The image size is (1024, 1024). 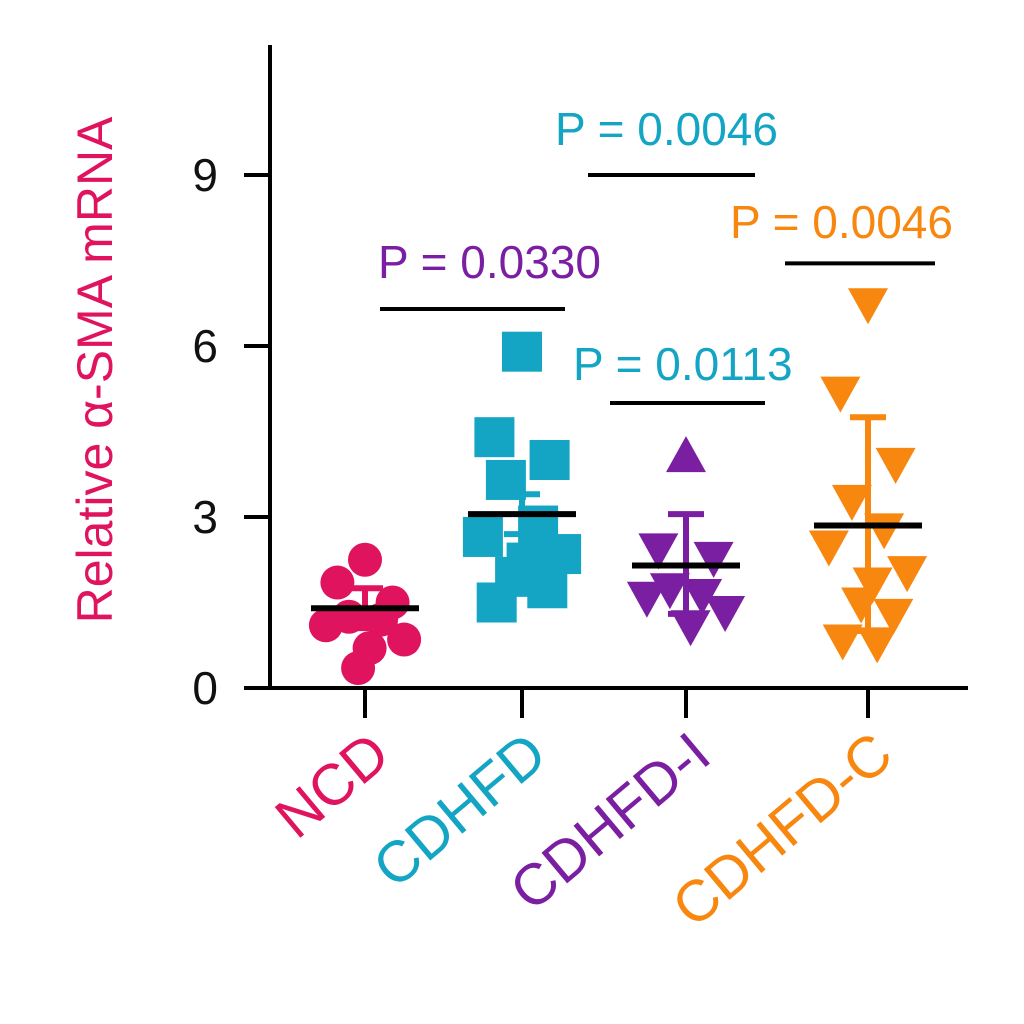 I want to click on group-cdhfd, so click(x=522, y=477).